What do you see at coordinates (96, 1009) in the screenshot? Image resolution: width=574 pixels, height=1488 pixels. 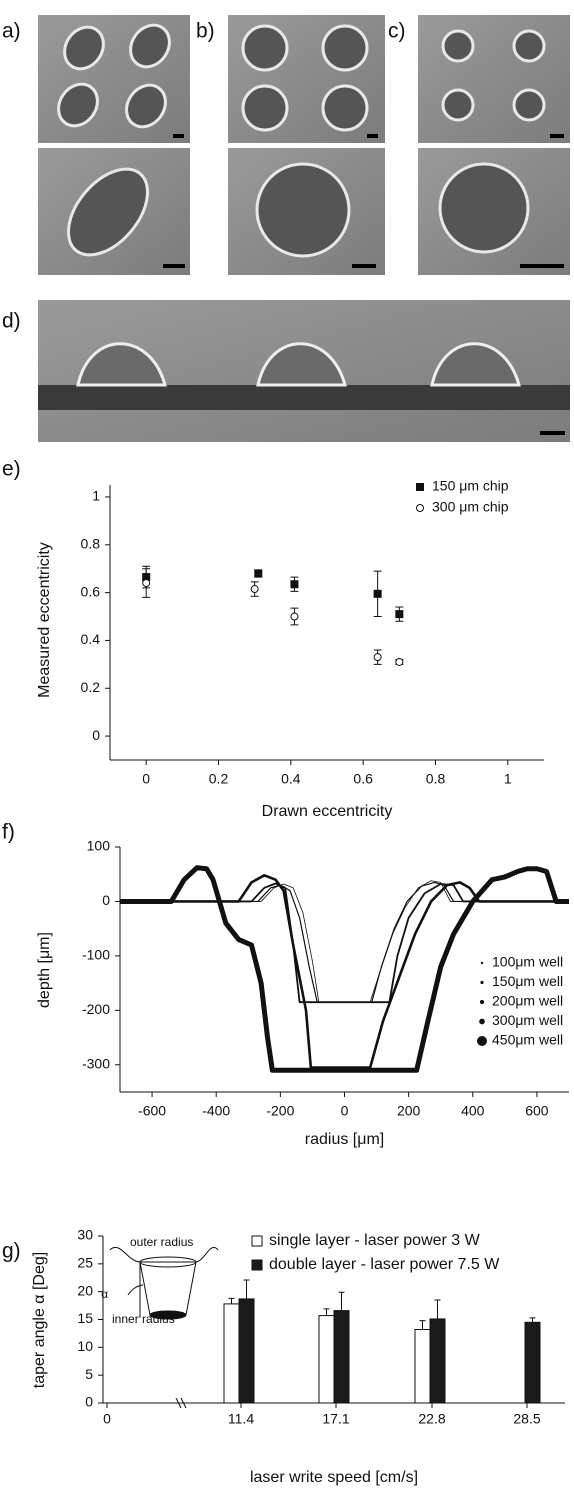 I see `y-tick-label: -200` at bounding box center [96, 1009].